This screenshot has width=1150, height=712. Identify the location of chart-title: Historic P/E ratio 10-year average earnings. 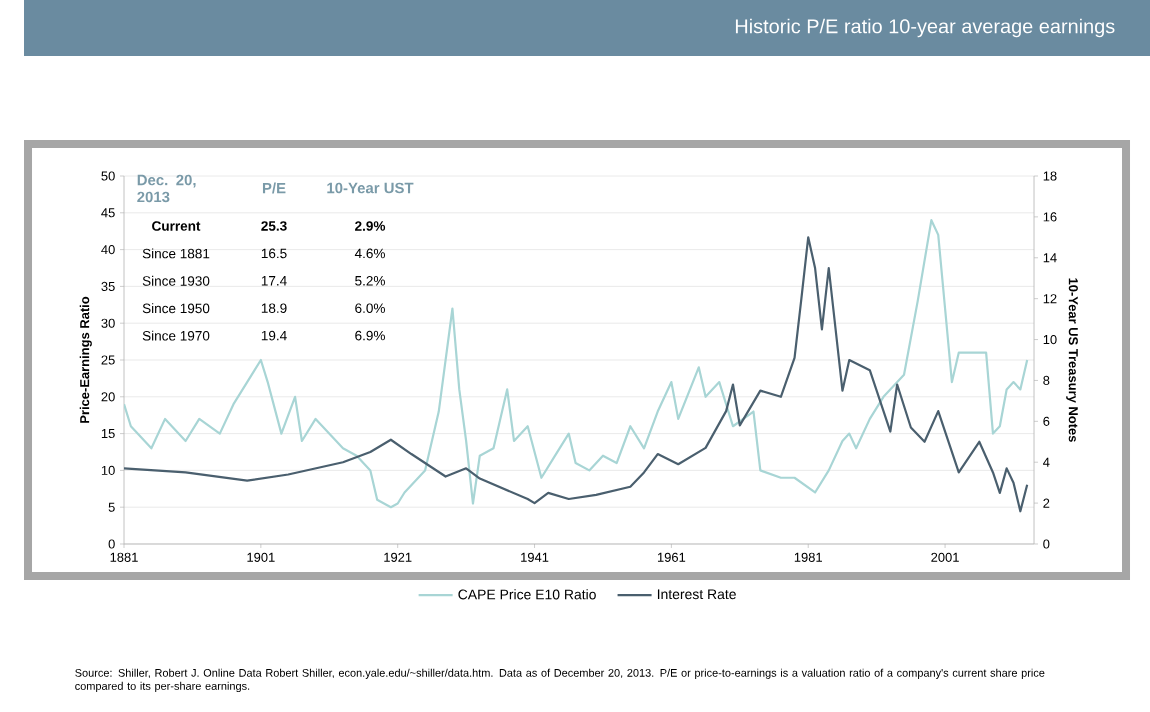
(925, 28).